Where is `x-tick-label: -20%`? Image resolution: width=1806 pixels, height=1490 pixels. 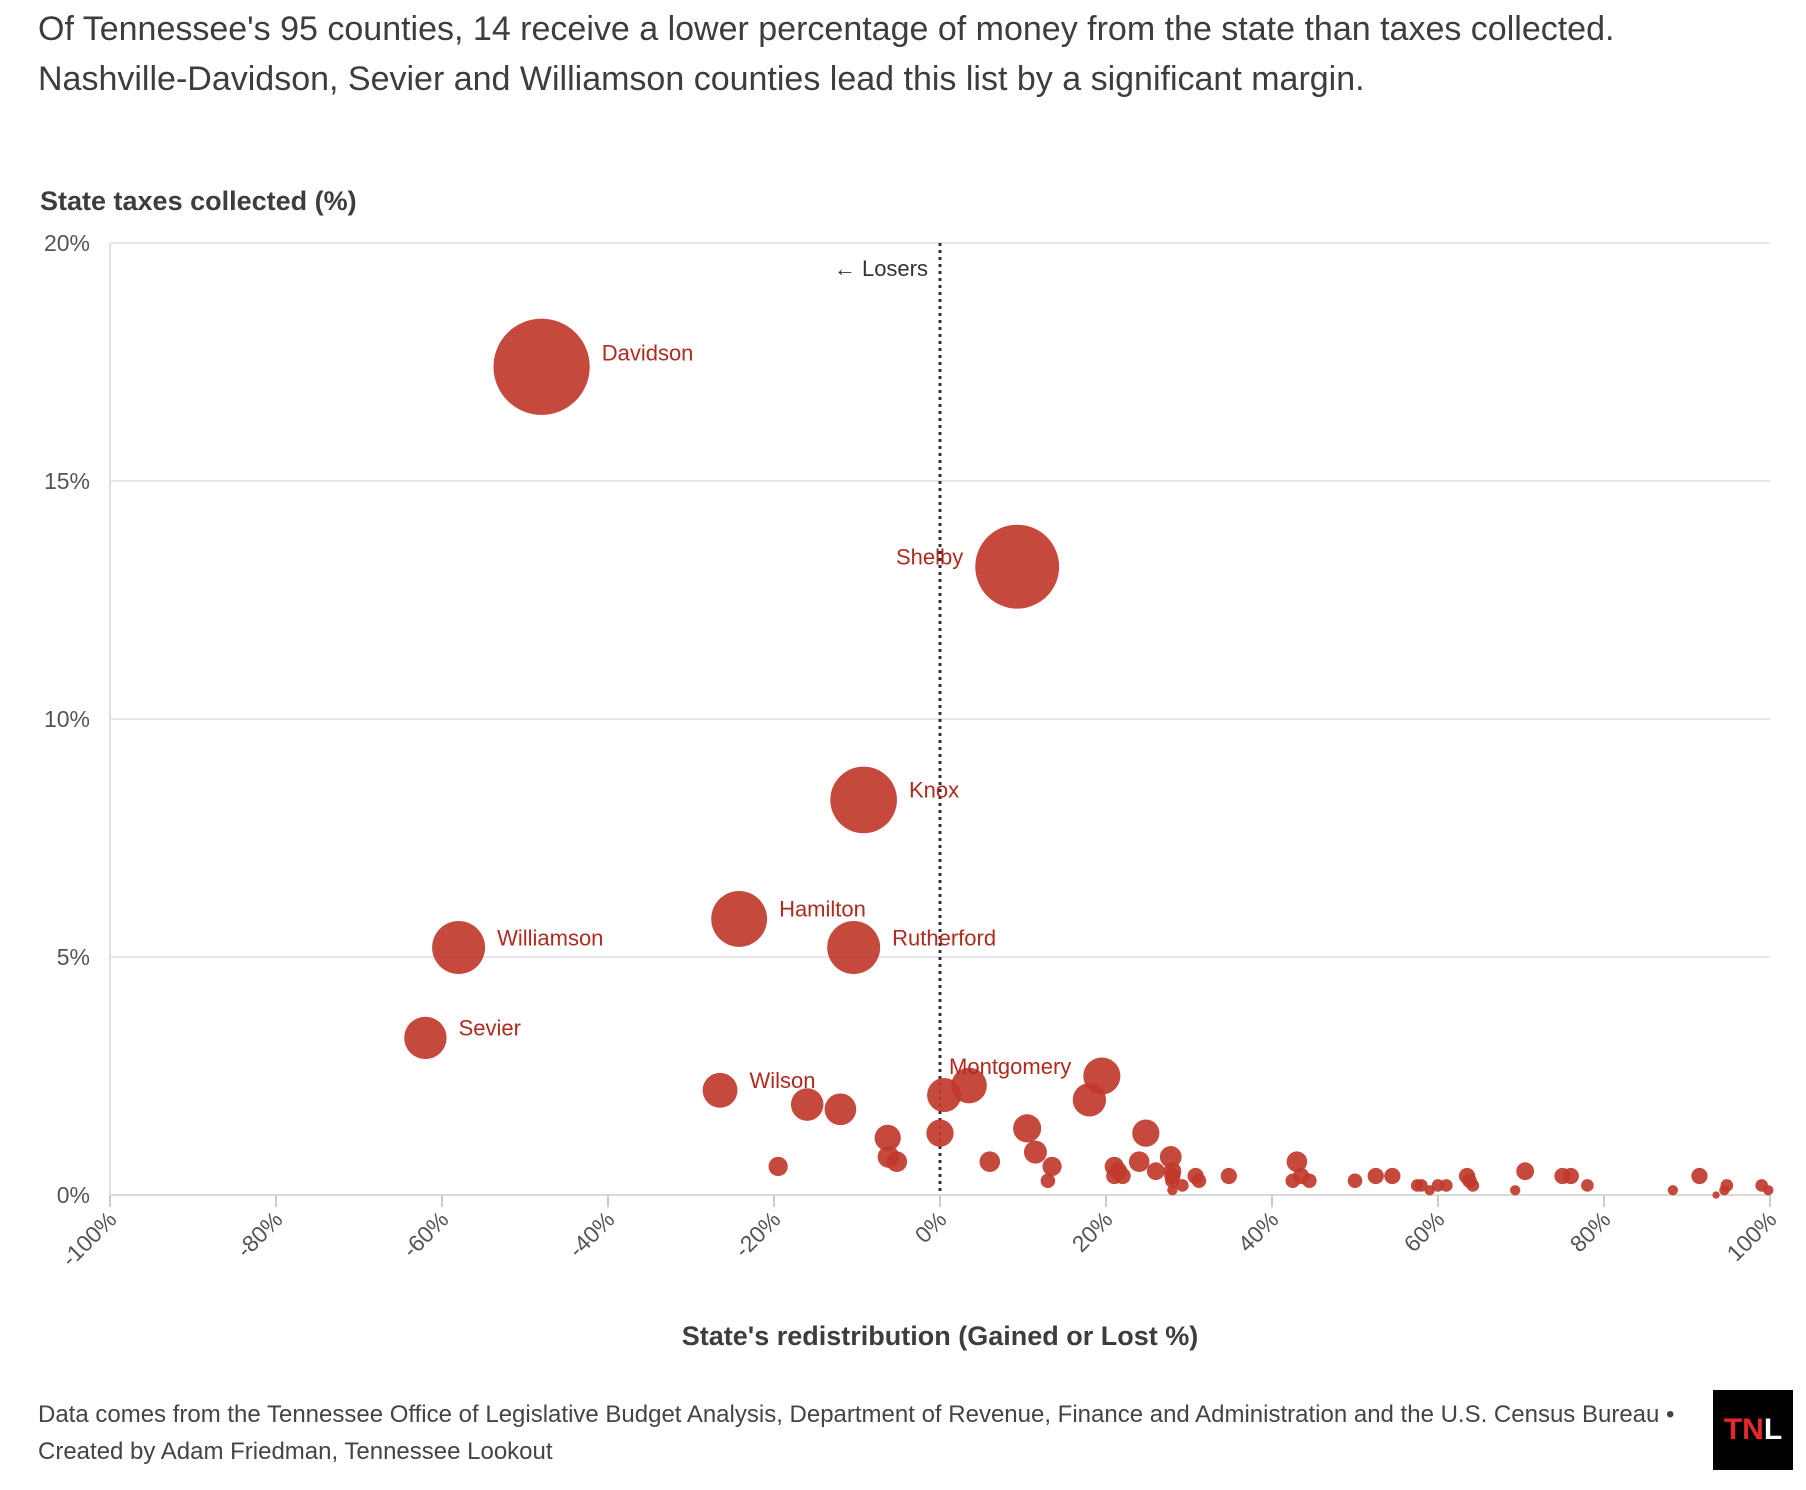
x-tick-label: -20% is located at coordinates (757, 1234).